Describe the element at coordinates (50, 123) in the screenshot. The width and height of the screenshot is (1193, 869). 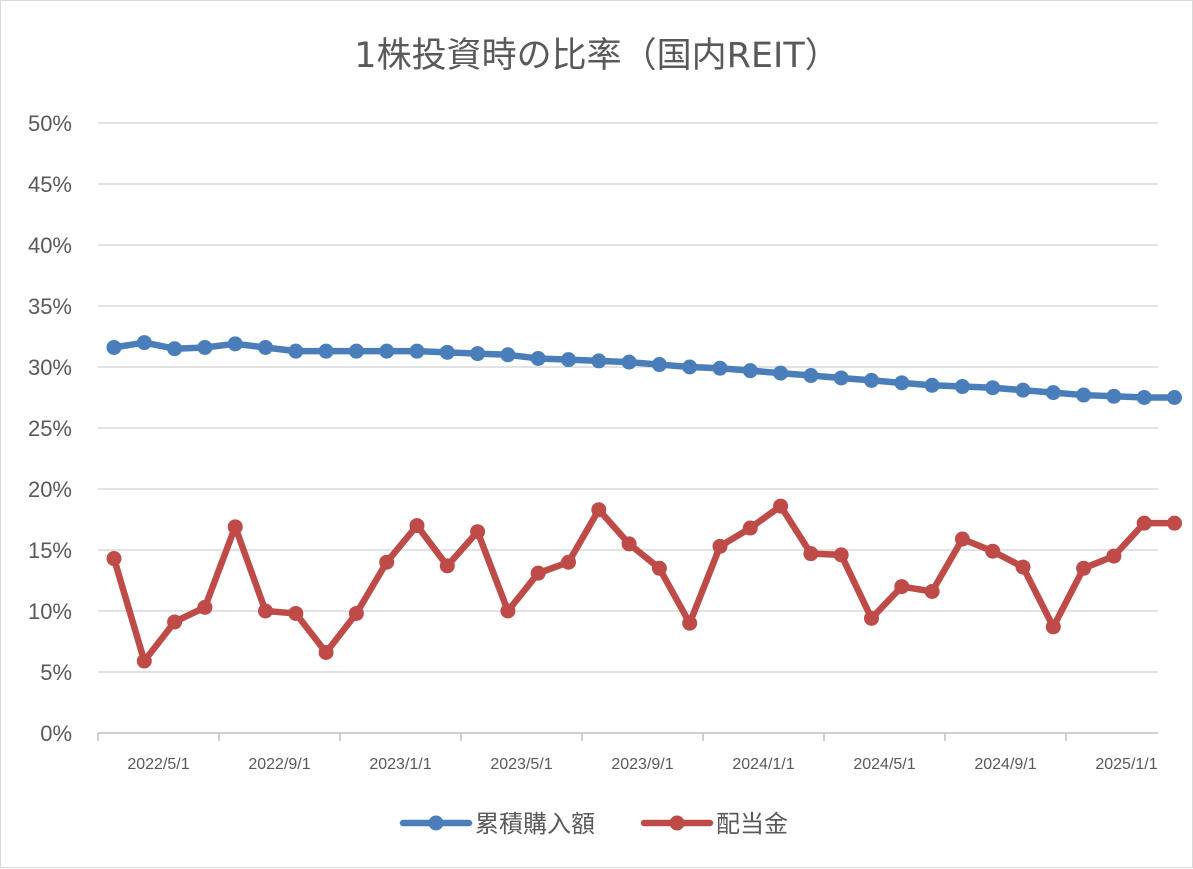
I see `y-tick-label: 50%` at that location.